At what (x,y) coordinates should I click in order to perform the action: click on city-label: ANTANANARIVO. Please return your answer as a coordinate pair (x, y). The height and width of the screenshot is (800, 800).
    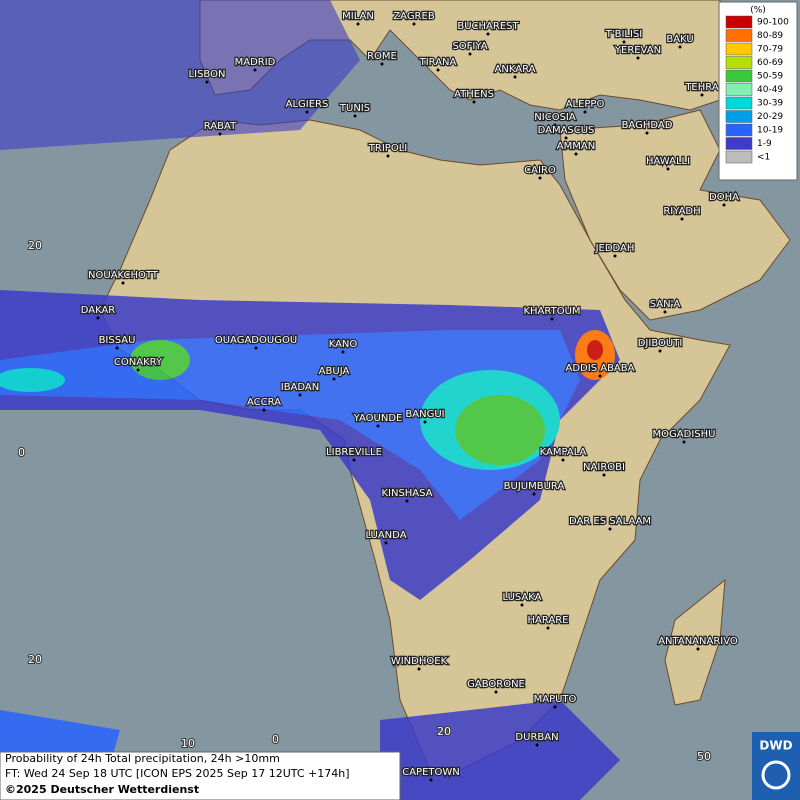
    Looking at the image, I should click on (698, 641).